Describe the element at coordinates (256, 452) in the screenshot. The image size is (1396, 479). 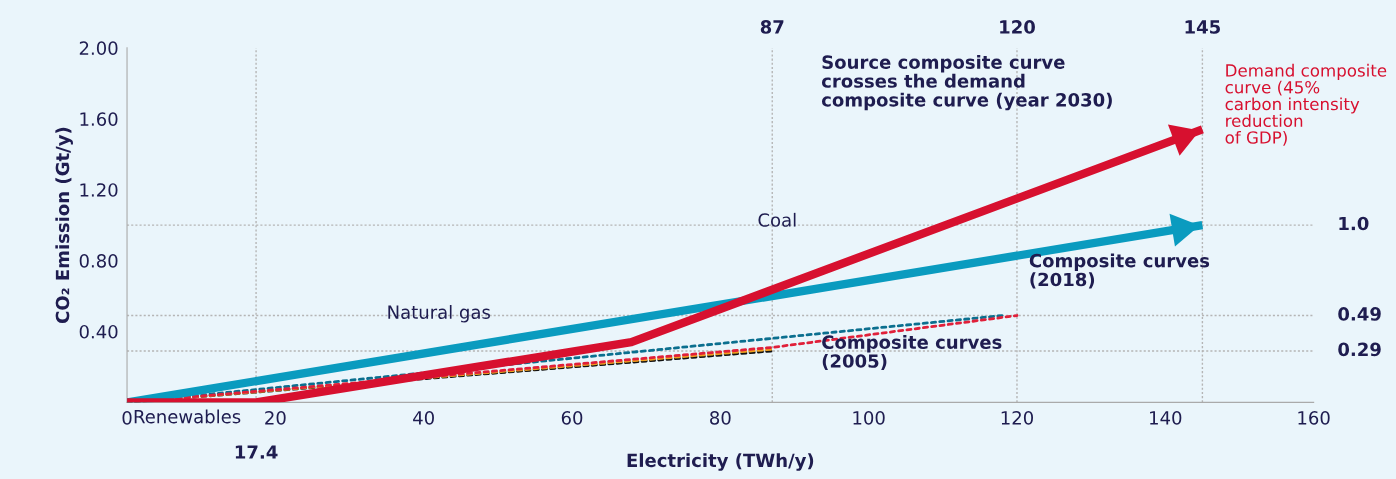
I see `ref-line-label: 17.4` at that location.